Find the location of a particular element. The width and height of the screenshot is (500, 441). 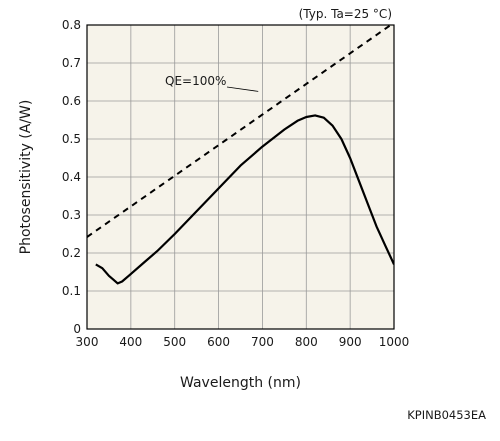

y-tick-label: 0 is located at coordinates (77, 329).